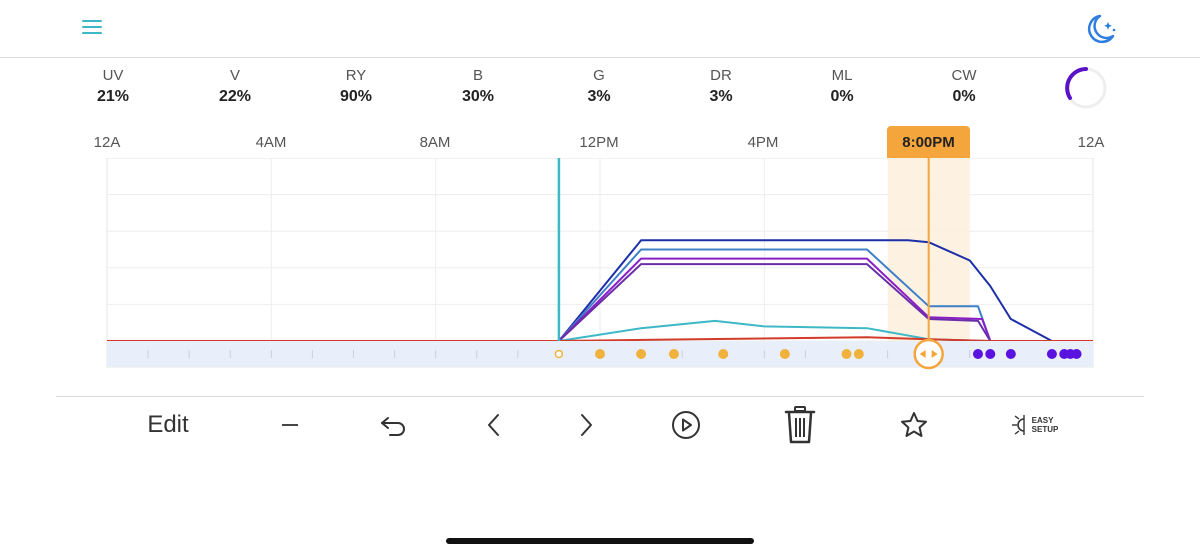 The height and width of the screenshot is (555, 1200). What do you see at coordinates (235, 96) in the screenshot?
I see `channel-value: 22%` at bounding box center [235, 96].